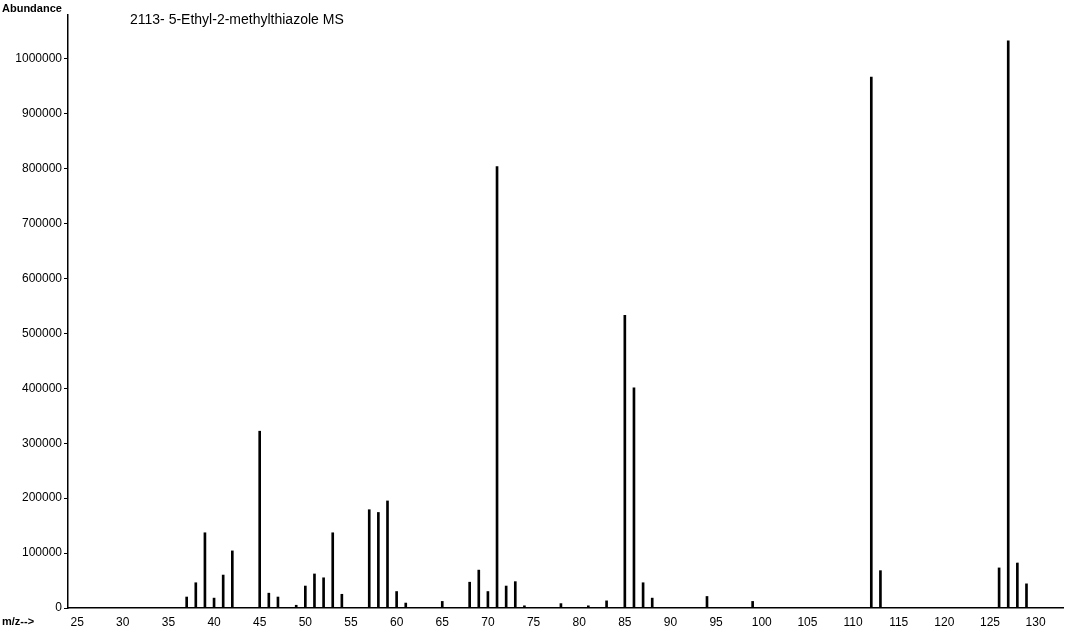 The width and height of the screenshot is (1066, 631). Describe the element at coordinates (579, 621) in the screenshot. I see `x-tick-label: 80` at that location.